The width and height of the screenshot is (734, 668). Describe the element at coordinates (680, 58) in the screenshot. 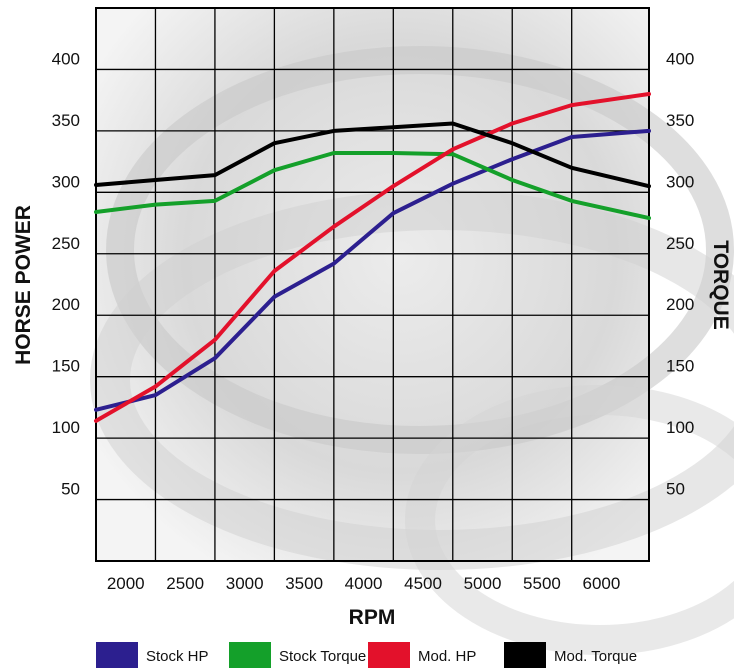

I see `y-tick-label-right: 400` at that location.